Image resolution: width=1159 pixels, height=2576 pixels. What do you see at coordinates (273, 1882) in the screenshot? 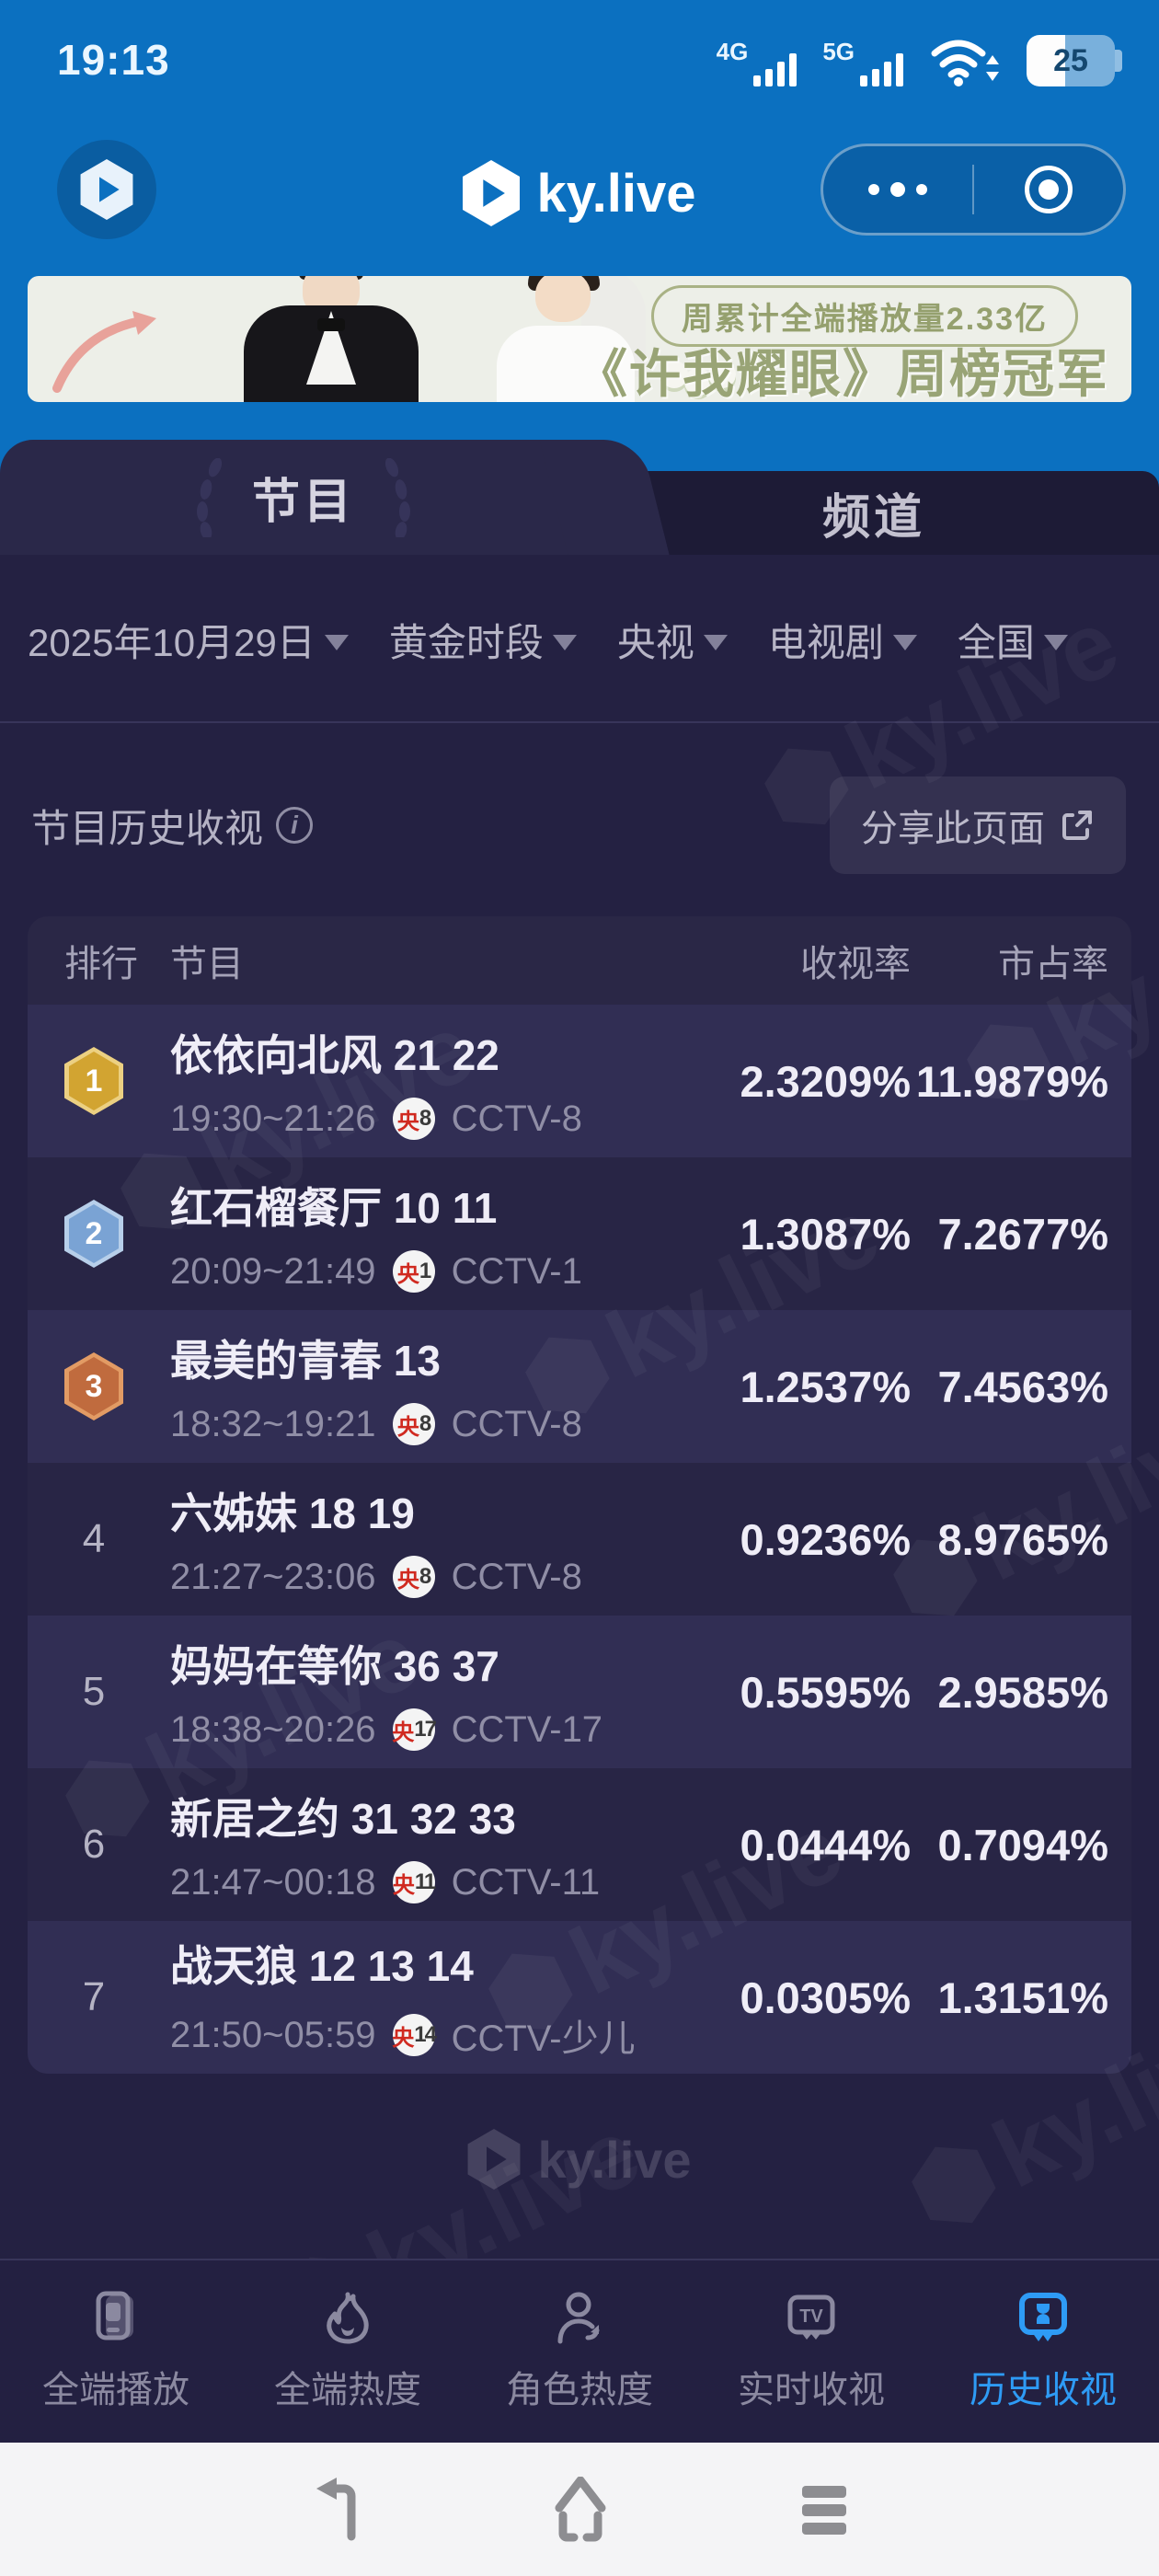
I see `broadcast-time: 21:47~00:18` at bounding box center [273, 1882].